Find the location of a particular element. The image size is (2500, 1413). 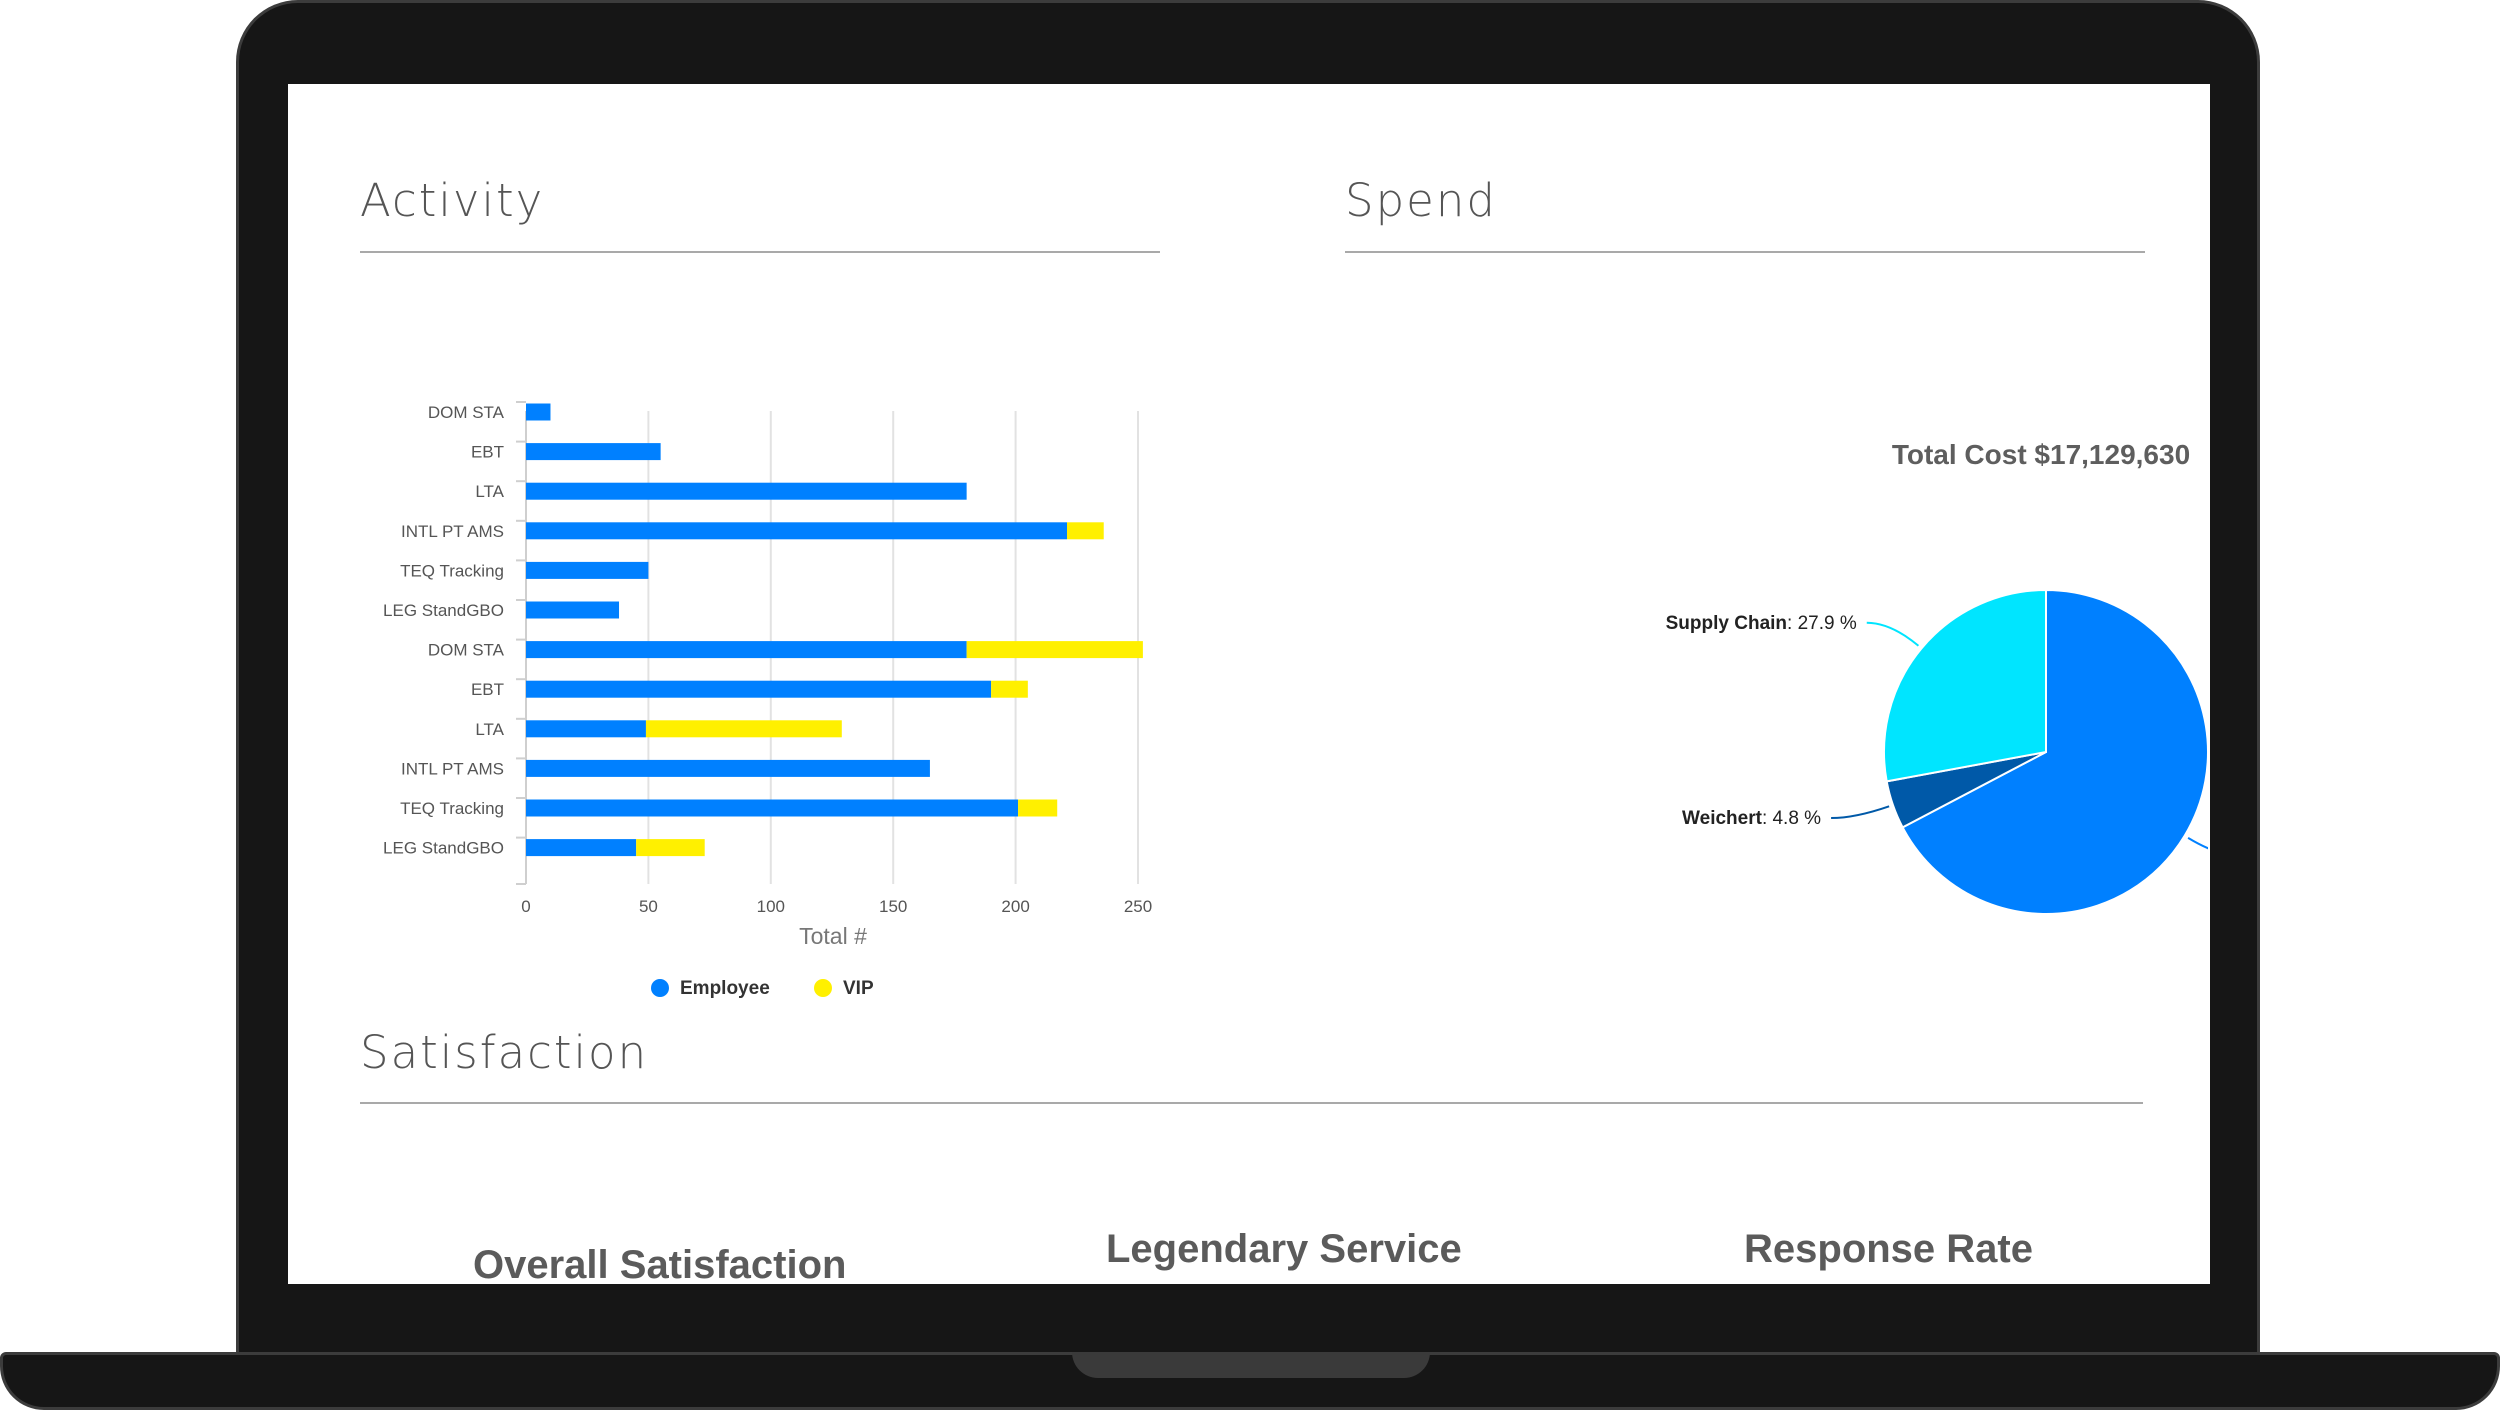

x-tick-label: 100 is located at coordinates (771, 906).